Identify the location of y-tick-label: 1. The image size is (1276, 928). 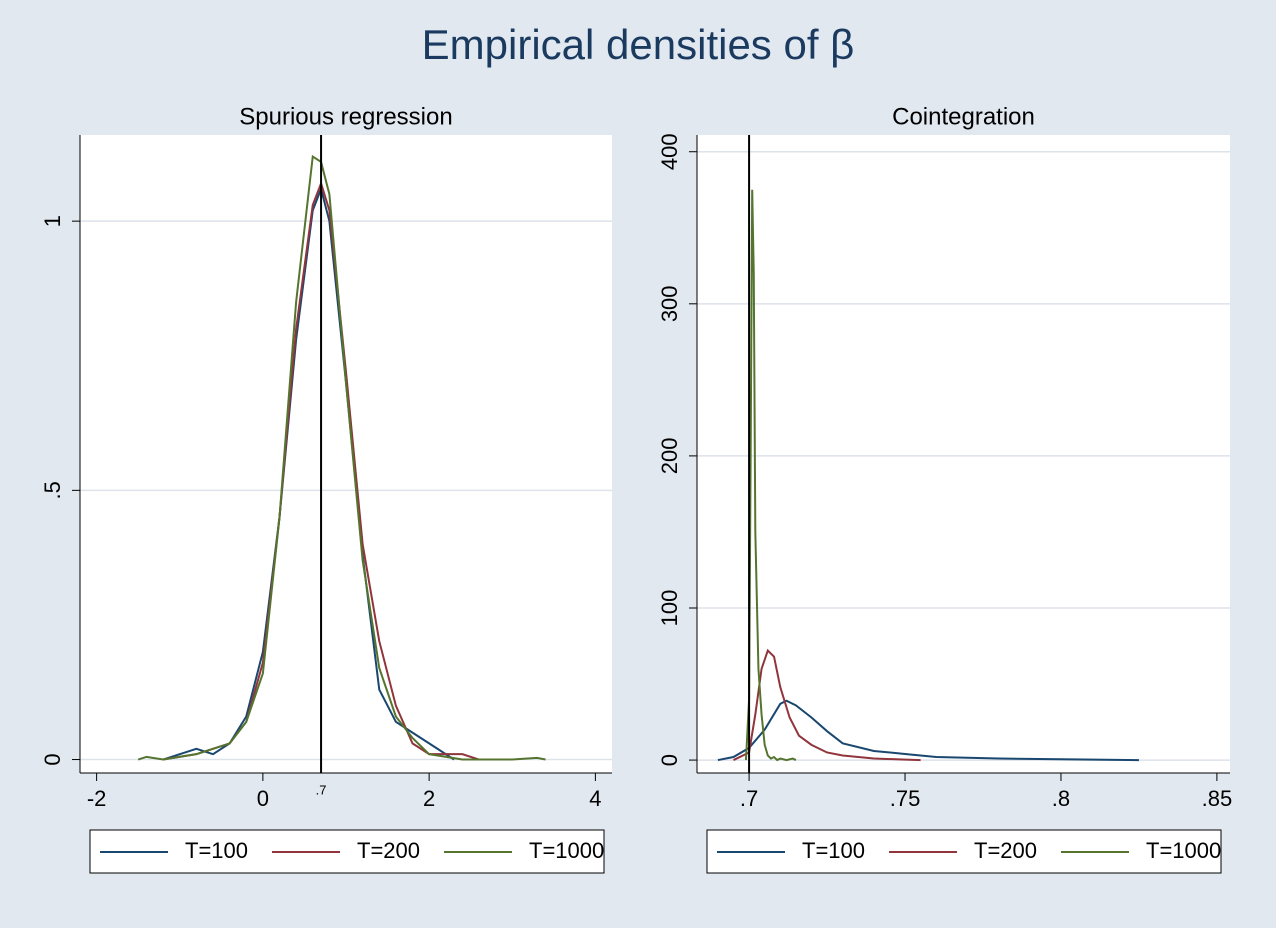
(52, 221).